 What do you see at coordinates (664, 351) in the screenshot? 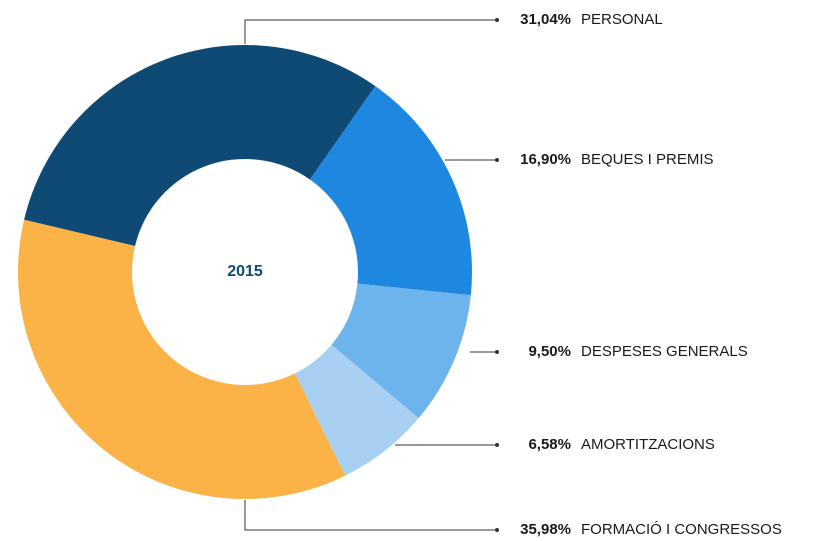
I see `category-label: DESPESES GENERALS` at bounding box center [664, 351].